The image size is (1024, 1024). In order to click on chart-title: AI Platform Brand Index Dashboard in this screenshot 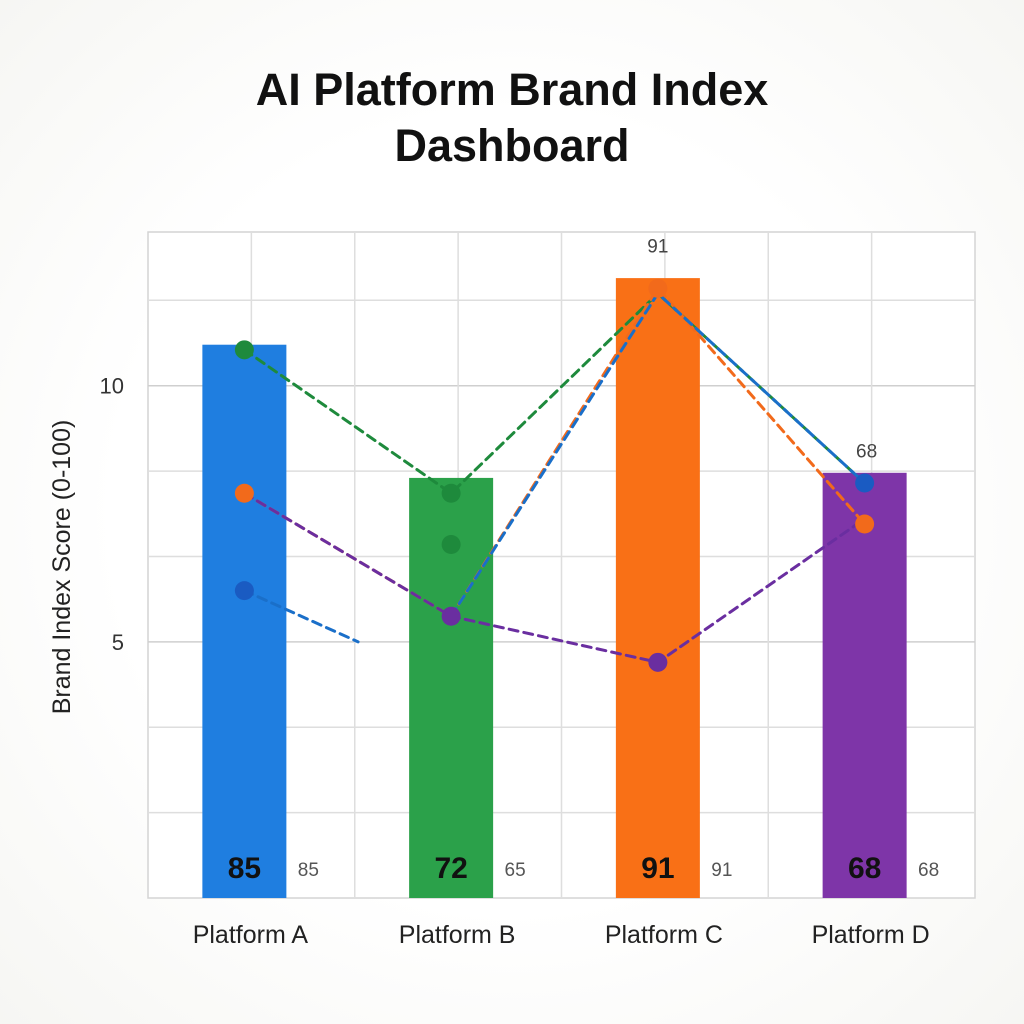, I will do `click(512, 118)`.